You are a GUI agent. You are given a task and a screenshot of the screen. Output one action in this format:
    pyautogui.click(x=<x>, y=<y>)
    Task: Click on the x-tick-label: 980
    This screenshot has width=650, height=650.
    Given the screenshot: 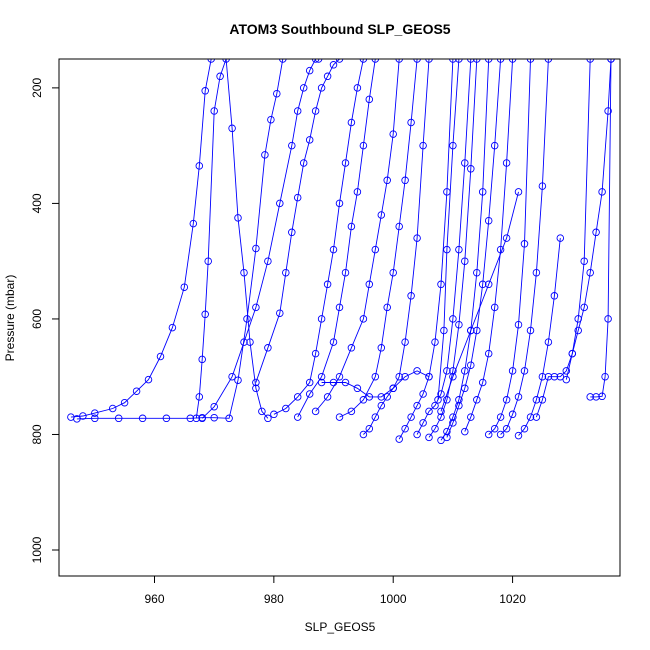 What is the action you would take?
    pyautogui.click(x=274, y=599)
    